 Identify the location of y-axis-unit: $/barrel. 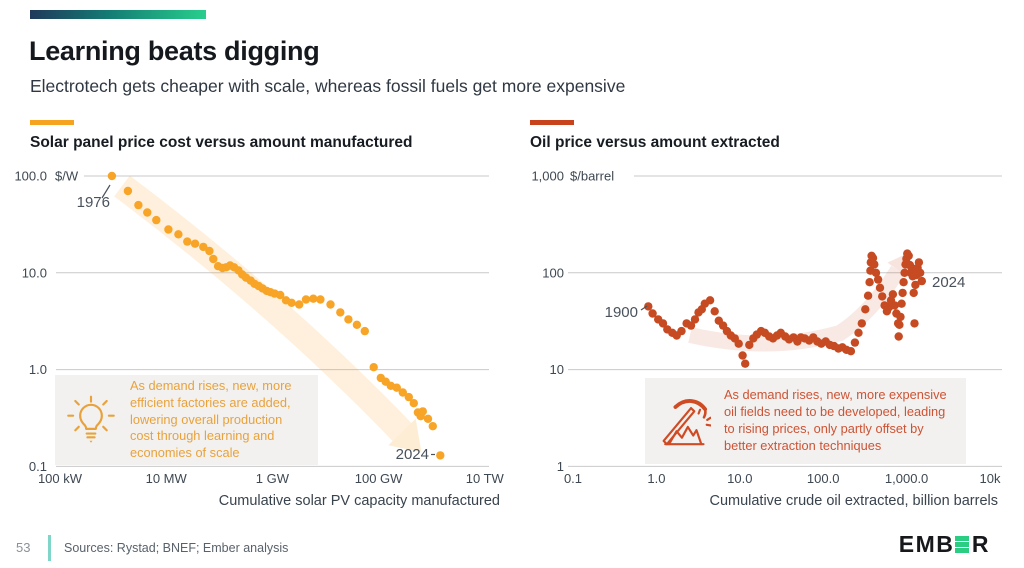
(592, 176).